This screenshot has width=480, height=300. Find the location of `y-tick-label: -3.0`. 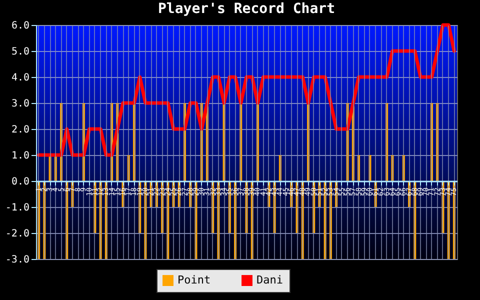

y-tick-label: -3.0 is located at coordinates (17, 260).